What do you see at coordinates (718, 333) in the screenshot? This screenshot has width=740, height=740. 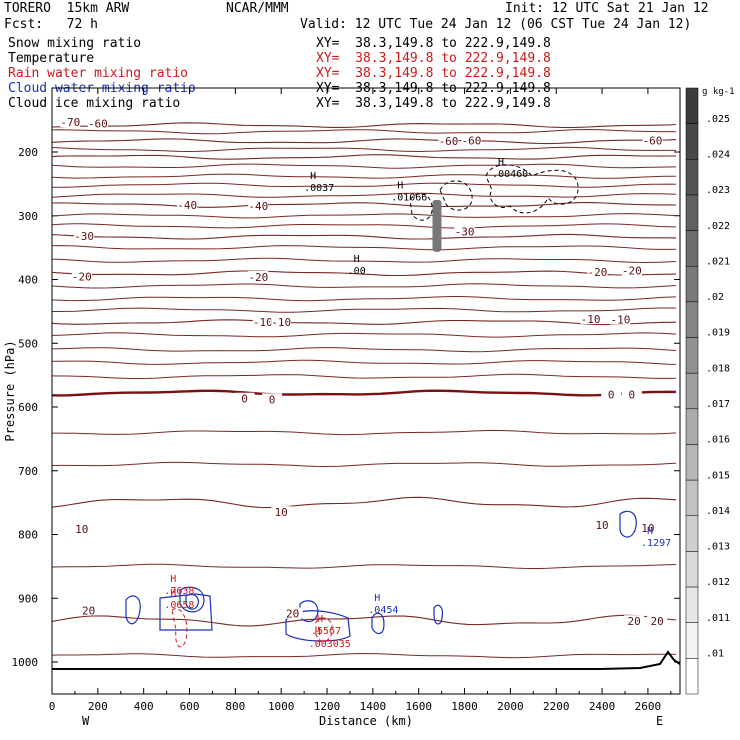 I see `colorbar-label: .019` at bounding box center [718, 333].